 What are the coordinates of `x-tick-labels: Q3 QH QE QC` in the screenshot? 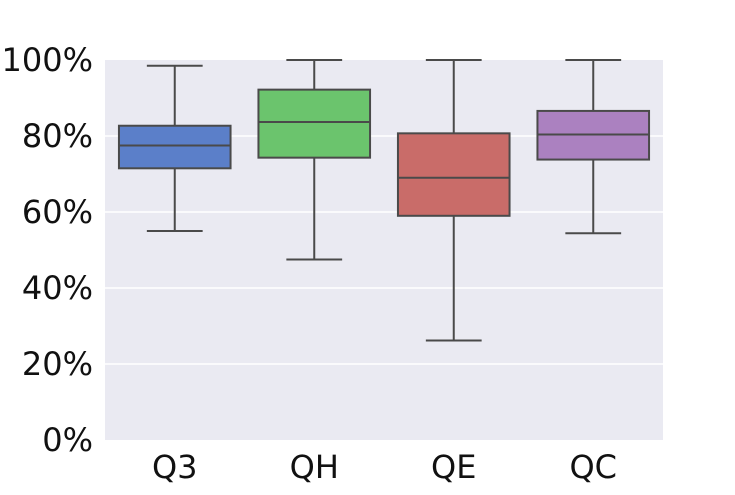 It's located at (384, 467).